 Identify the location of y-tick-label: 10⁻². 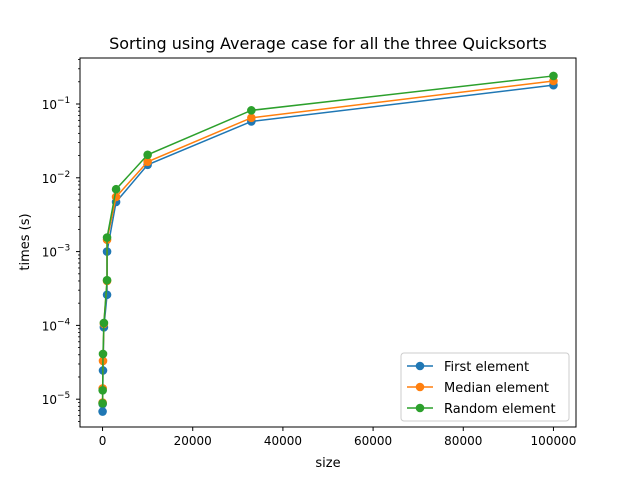
(56, 178).